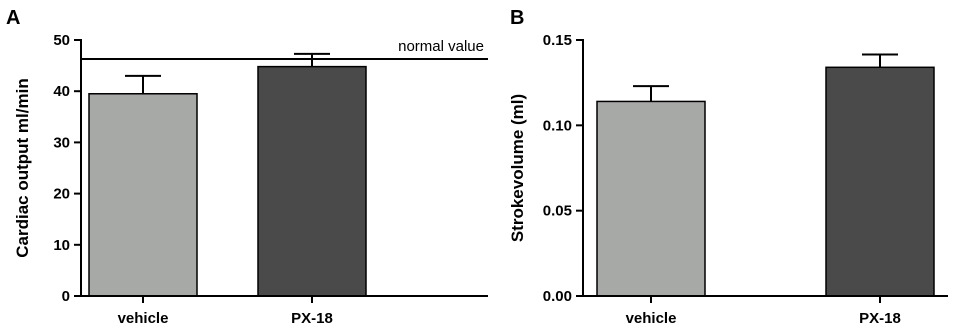  What do you see at coordinates (13, 18) in the screenshot?
I see `panel-label: A` at bounding box center [13, 18].